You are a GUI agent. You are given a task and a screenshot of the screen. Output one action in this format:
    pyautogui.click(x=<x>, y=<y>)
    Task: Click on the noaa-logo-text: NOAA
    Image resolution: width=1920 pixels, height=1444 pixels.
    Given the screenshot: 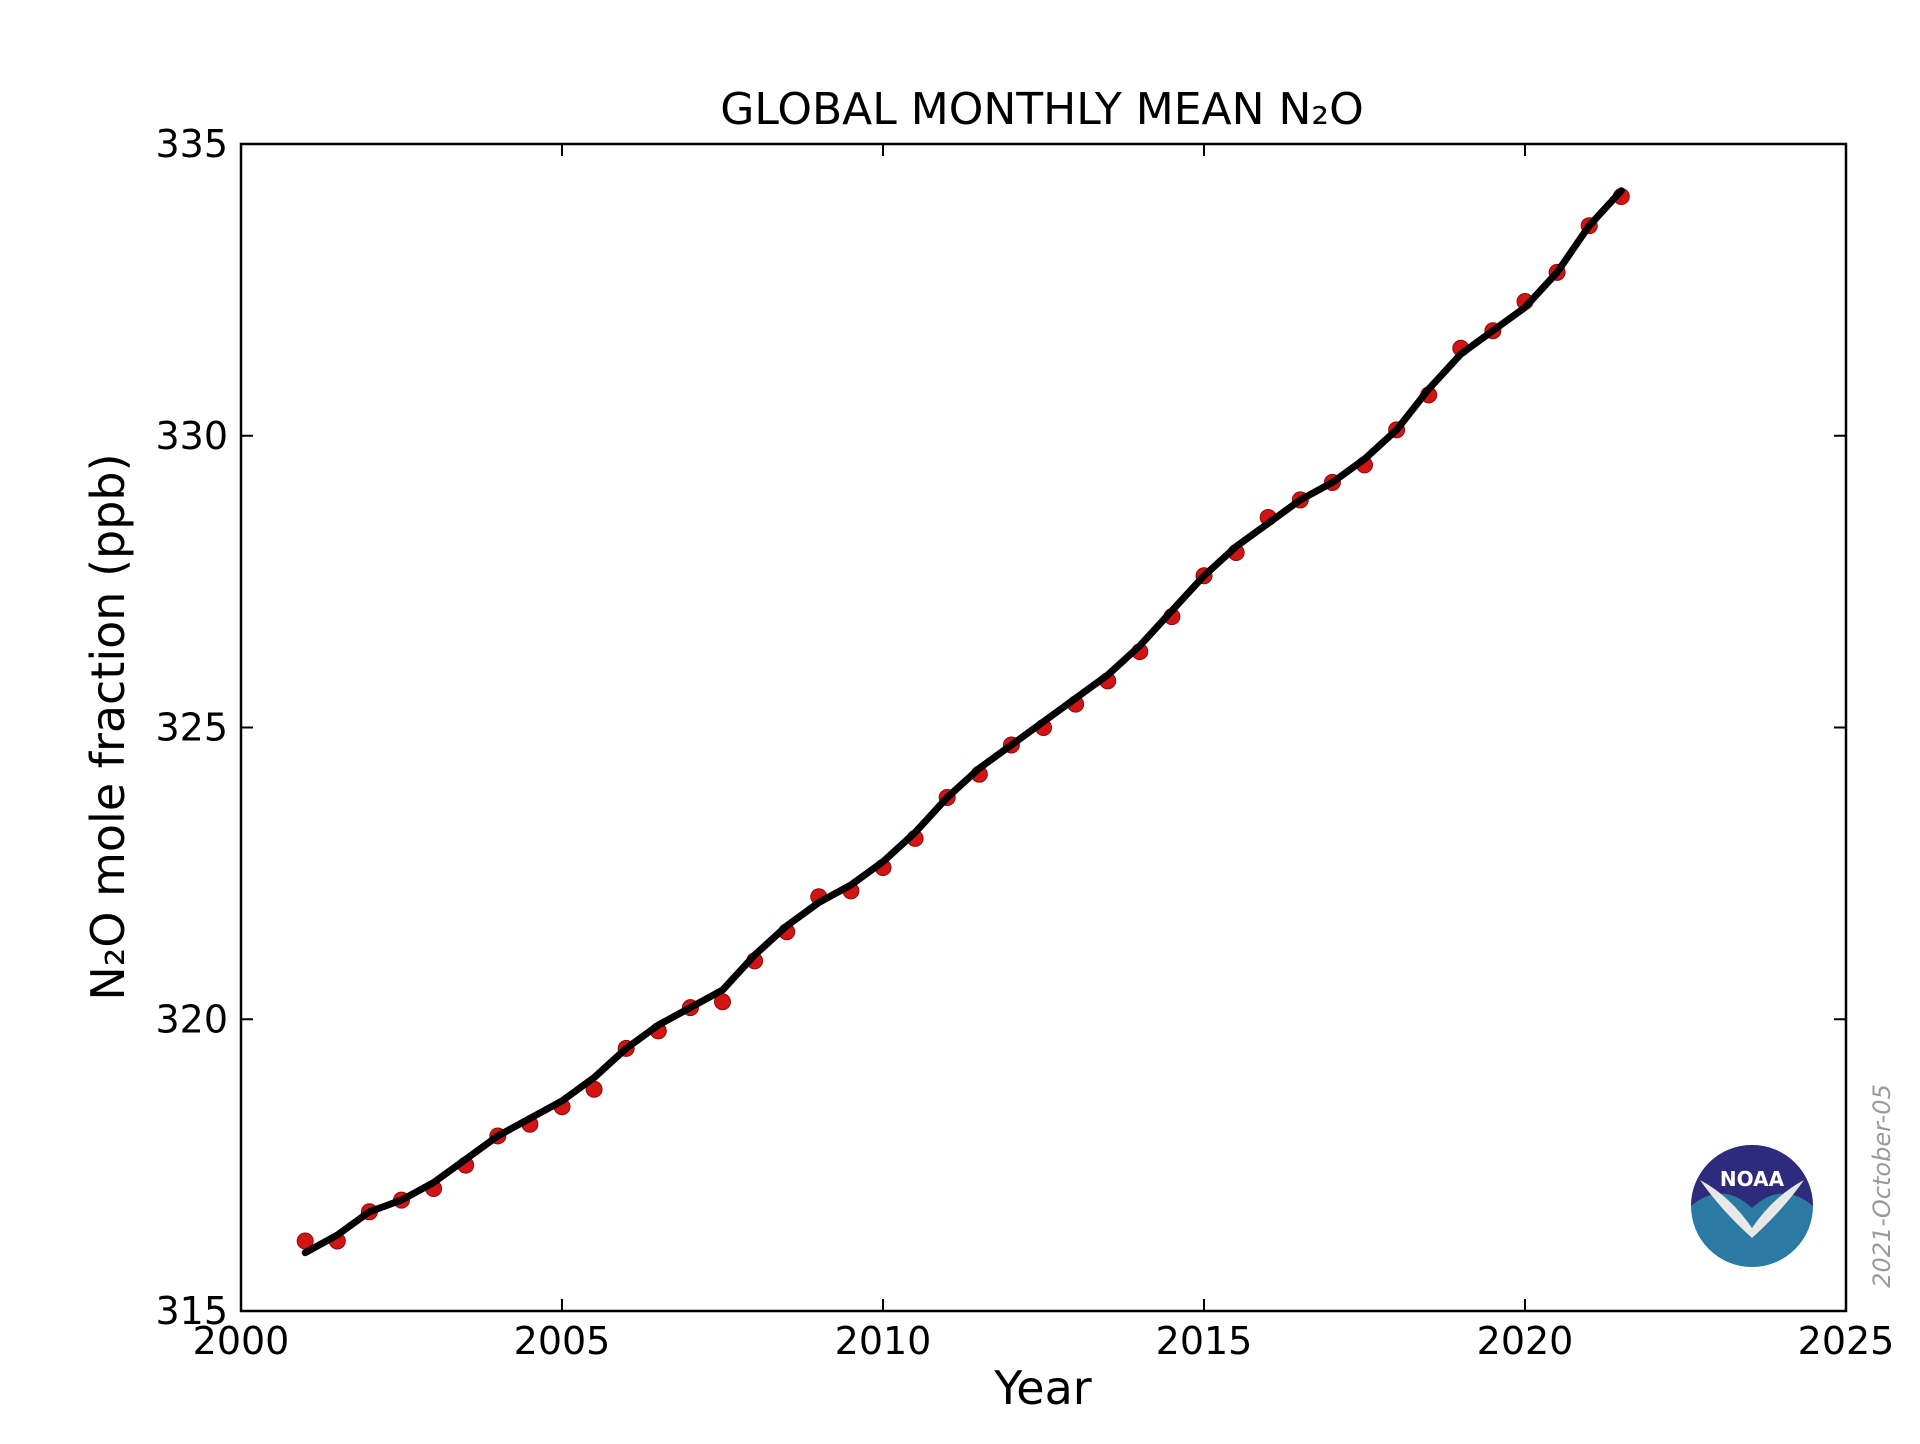 What is the action you would take?
    pyautogui.click(x=1752, y=1179)
    